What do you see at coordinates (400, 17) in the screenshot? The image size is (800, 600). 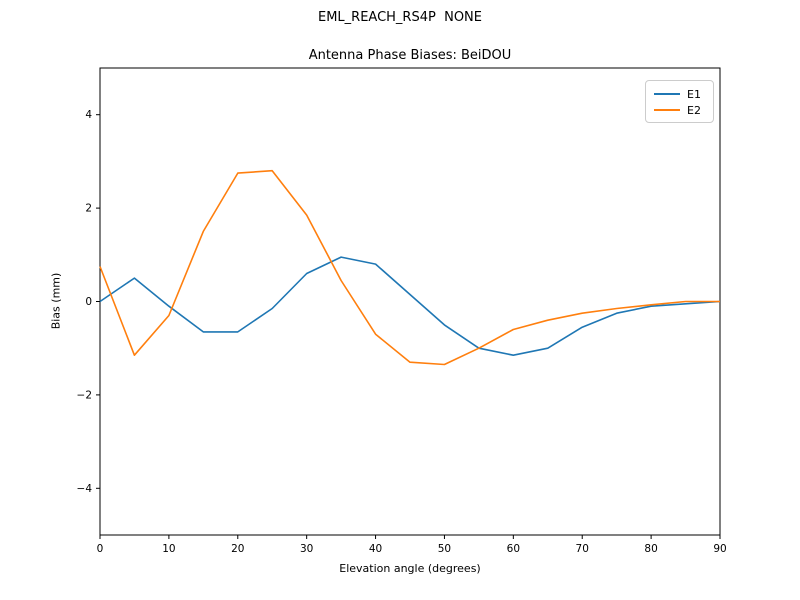 I see `figure-title: EML_REACH_RS4P NONE` at bounding box center [400, 17].